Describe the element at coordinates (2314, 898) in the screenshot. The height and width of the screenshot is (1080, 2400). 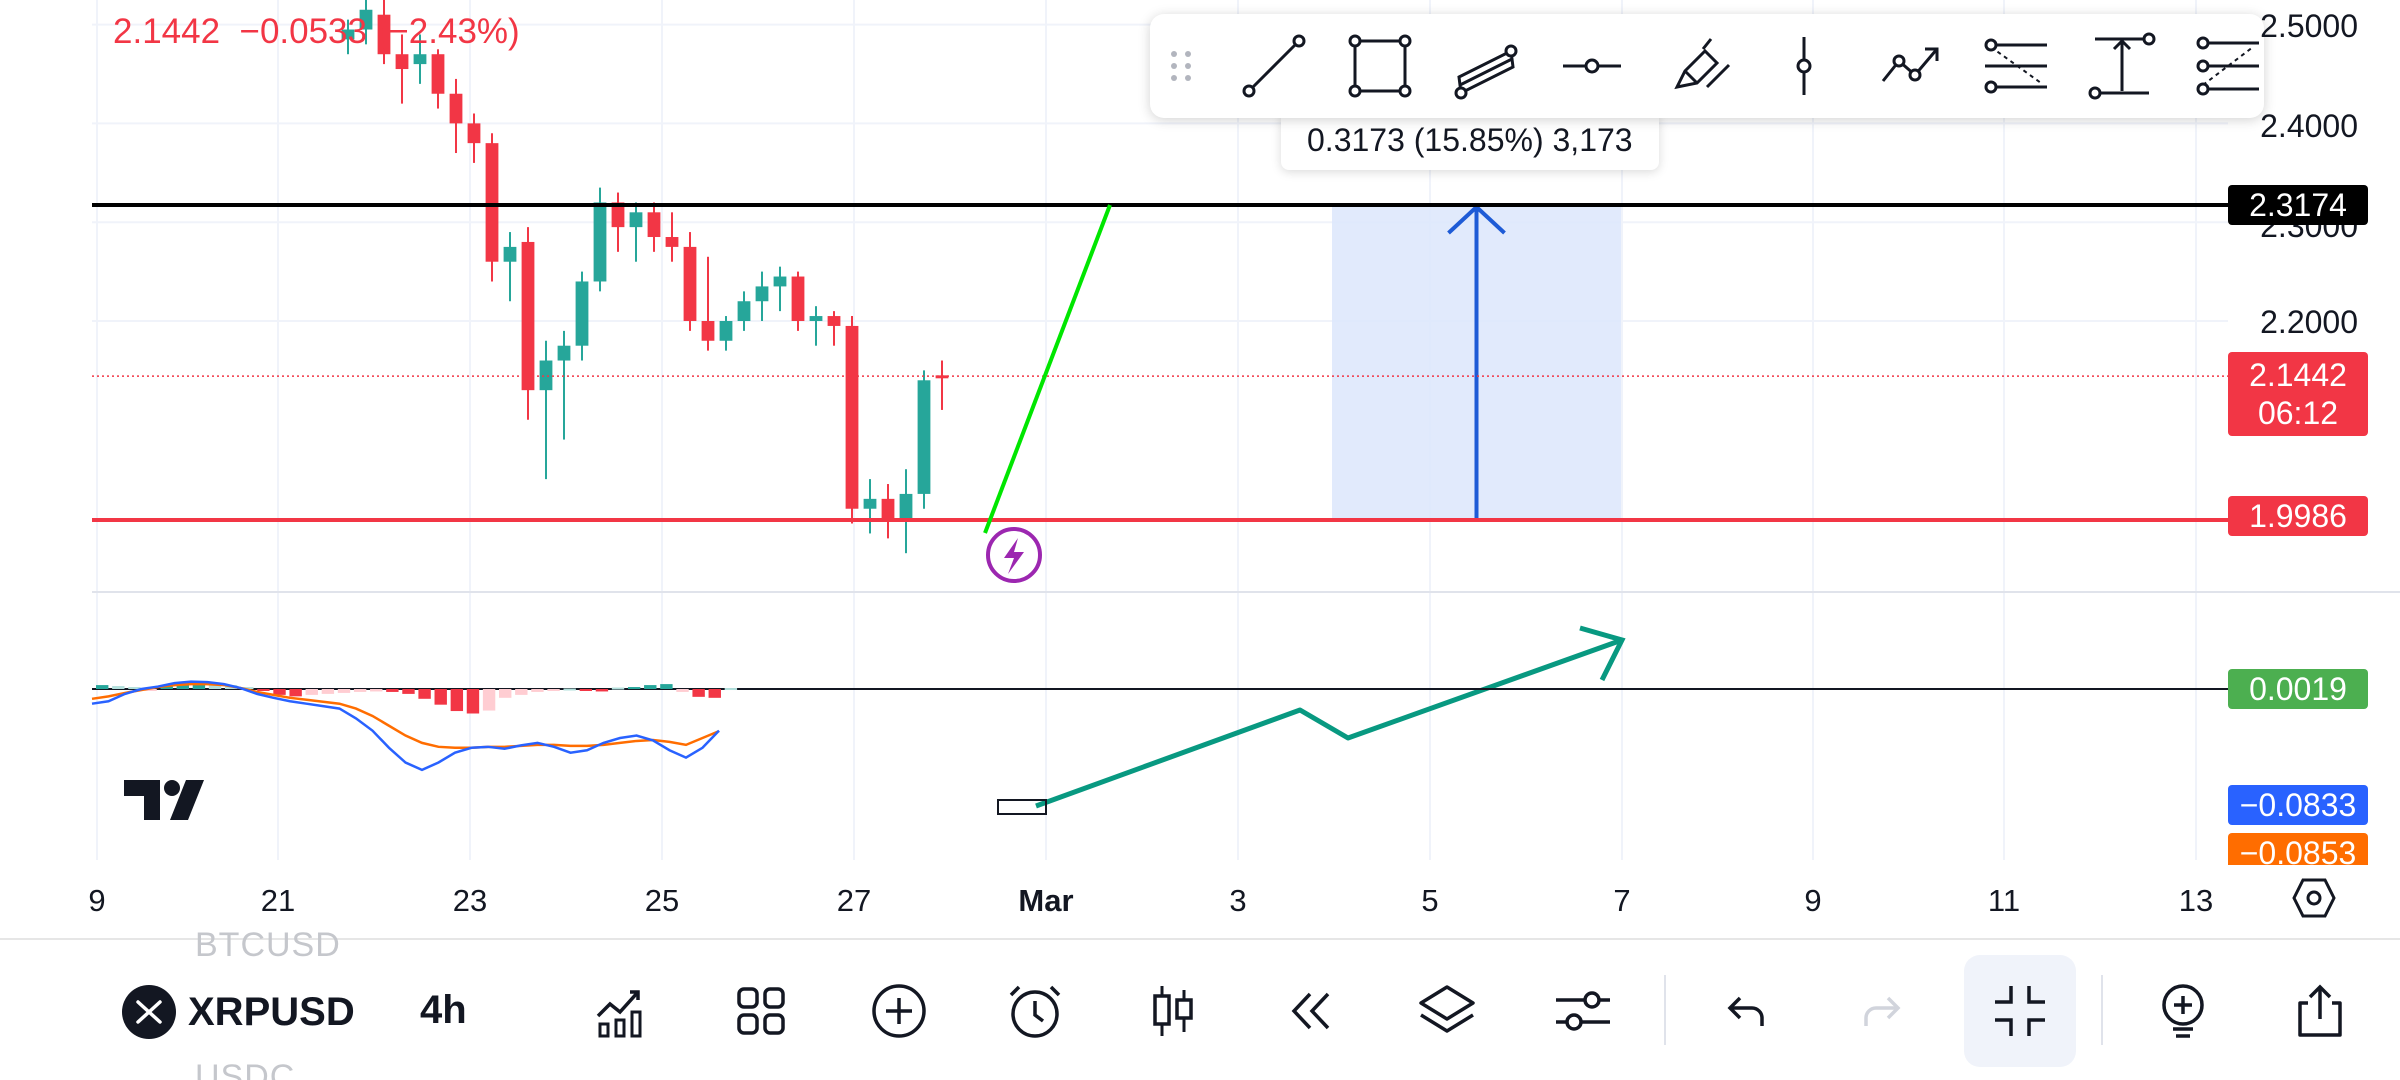
I see `chart-settings-icon` at that location.